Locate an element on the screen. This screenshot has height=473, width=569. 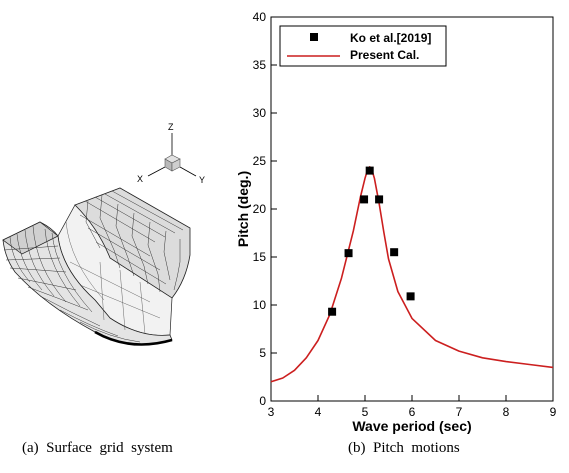
y-tick-label: 40 is located at coordinates (260, 17).